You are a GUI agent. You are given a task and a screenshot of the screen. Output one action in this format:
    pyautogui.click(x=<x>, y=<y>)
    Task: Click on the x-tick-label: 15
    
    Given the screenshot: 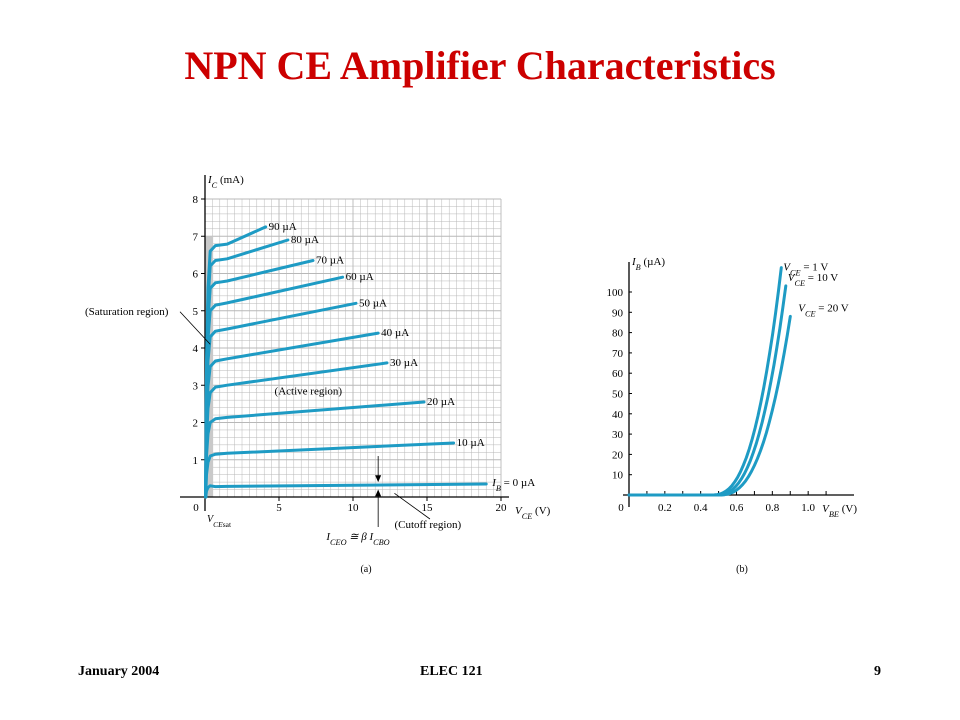 What is the action you would take?
    pyautogui.click(x=428, y=508)
    